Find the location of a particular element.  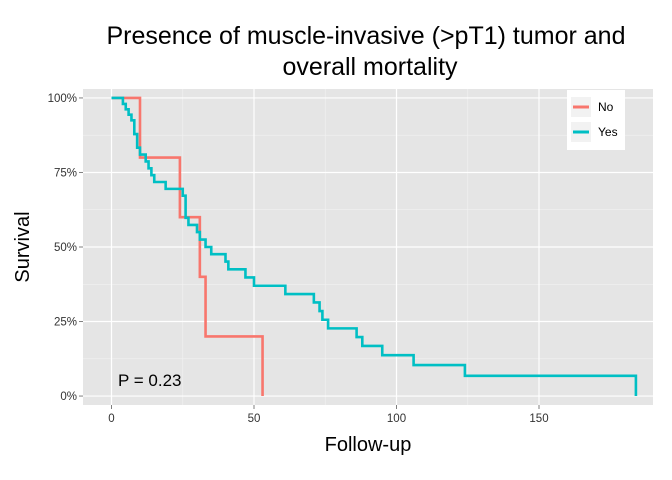

legend-label-yes: Yes is located at coordinates (608, 132).